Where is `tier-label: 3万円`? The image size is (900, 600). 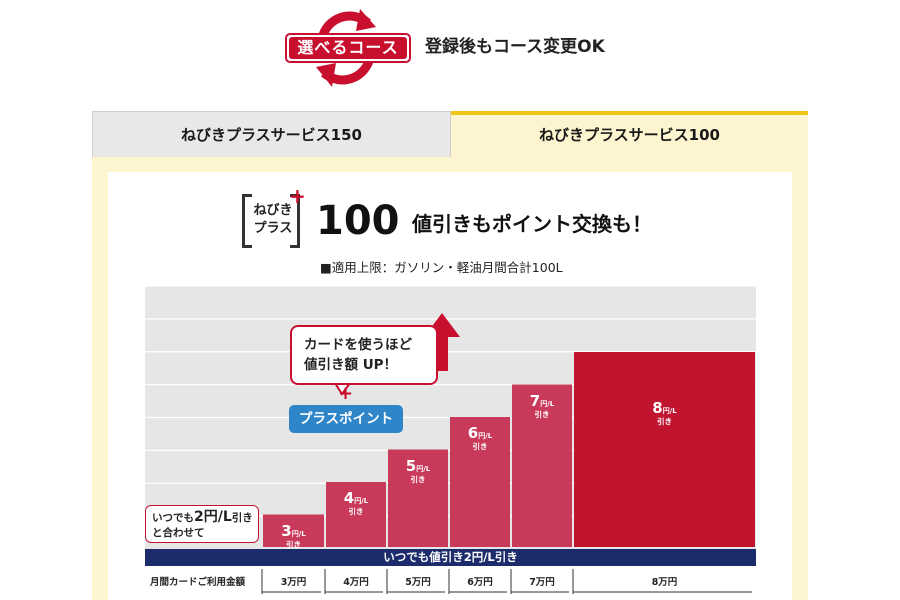
tier-label: 3万円 is located at coordinates (293, 582).